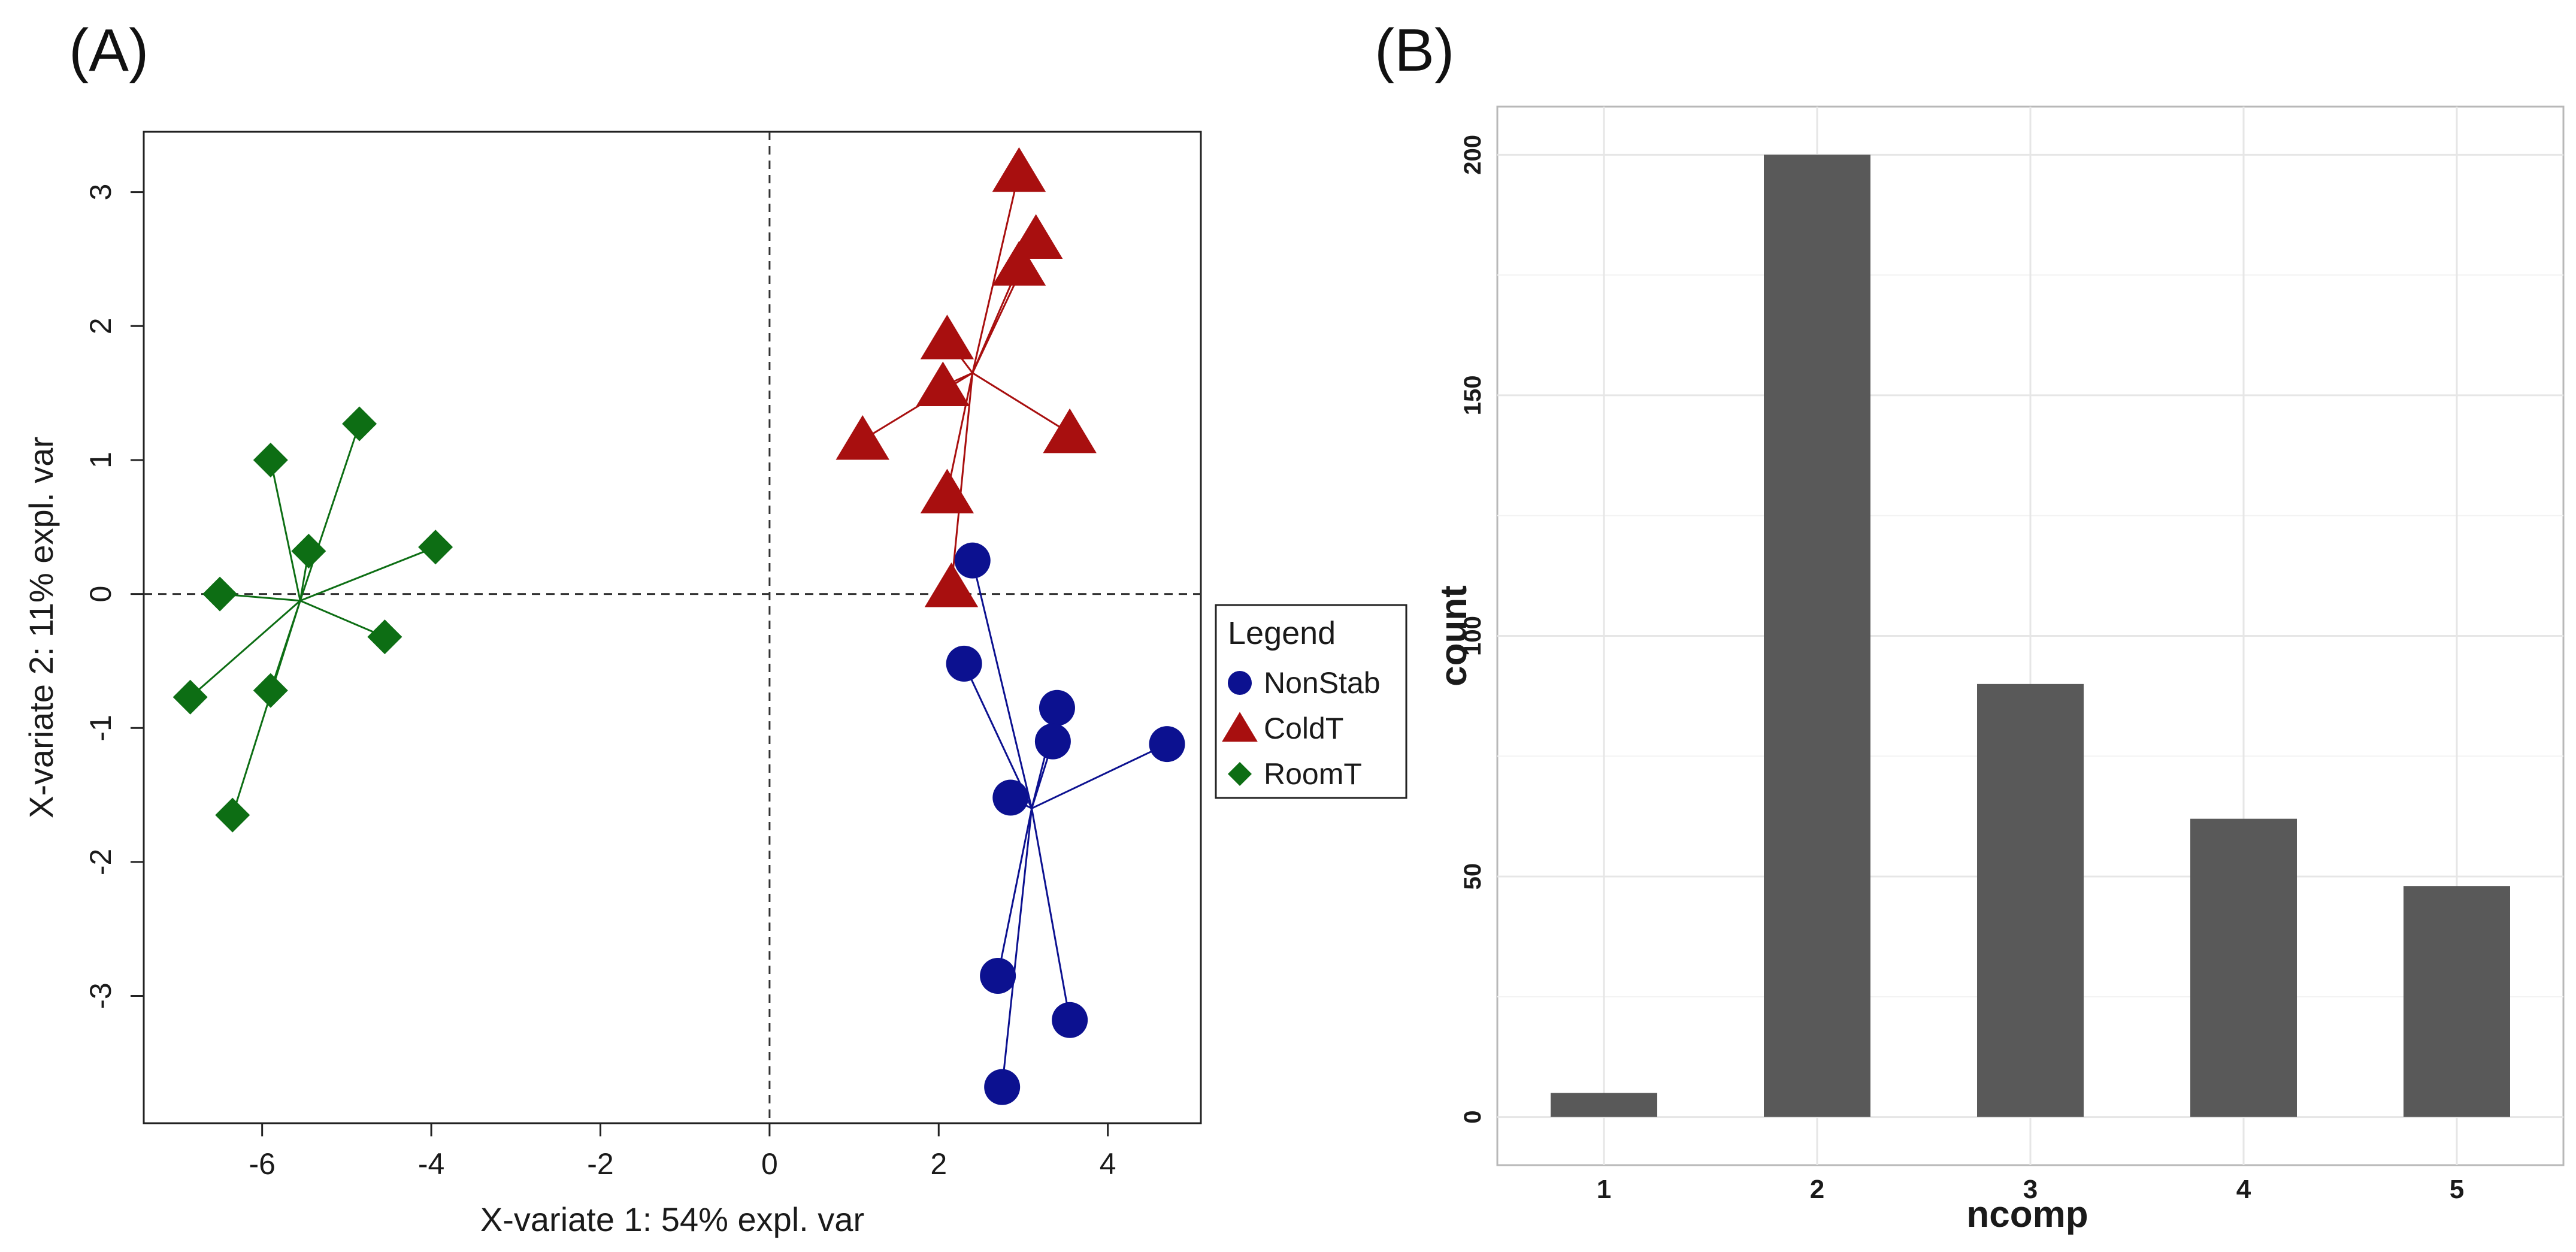  Describe the element at coordinates (1240, 683) in the screenshot. I see `legend-nonstab-swatch` at that location.